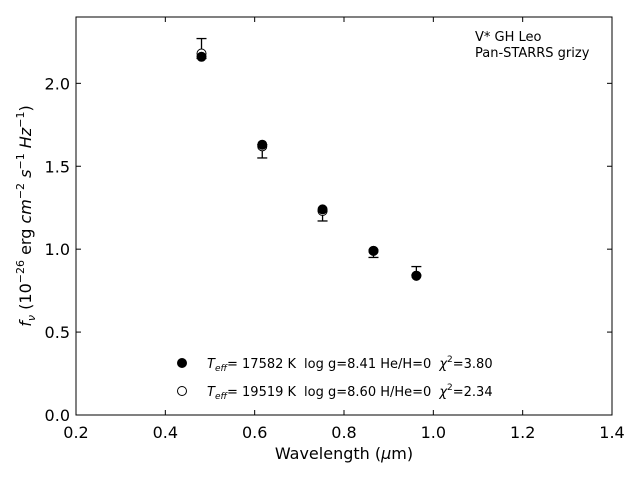 This screenshot has height=480, width=640. What do you see at coordinates (165, 432) in the screenshot?
I see `x-tick-label: 0.4` at bounding box center [165, 432].